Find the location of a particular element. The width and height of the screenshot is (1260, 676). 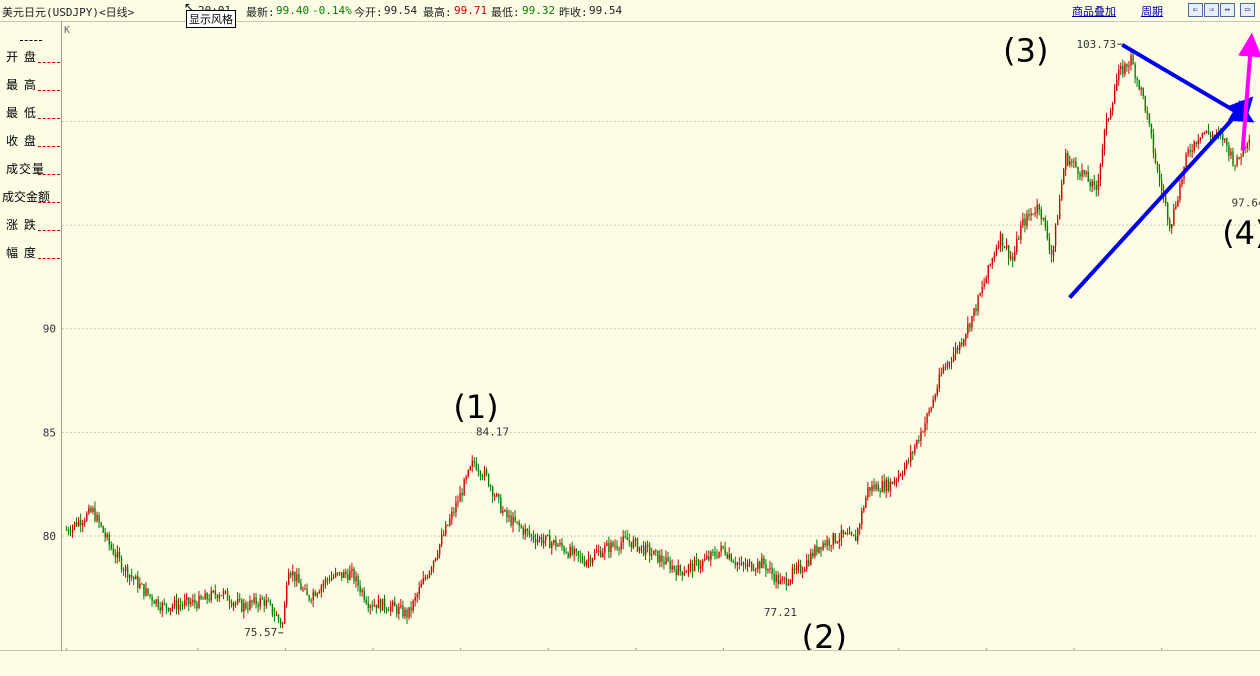

scroll-right-button: ⇒ is located at coordinates (1211, 10).